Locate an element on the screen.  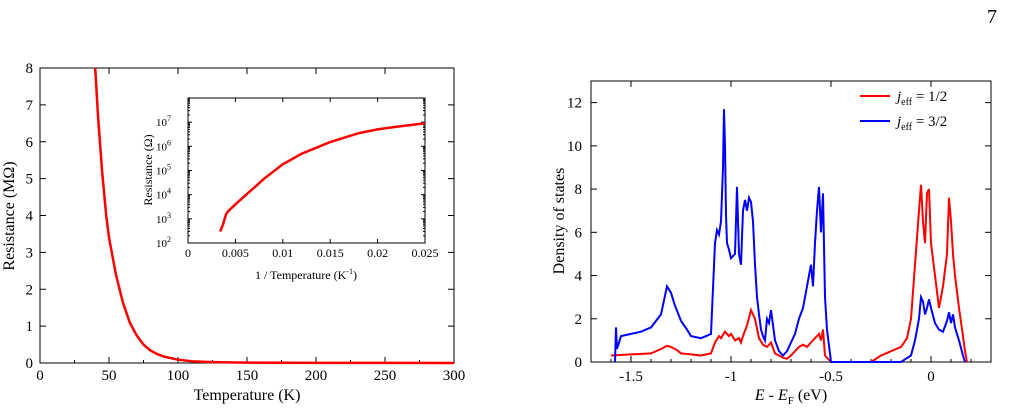
left-y-tick-label: 0 is located at coordinates (30, 364).